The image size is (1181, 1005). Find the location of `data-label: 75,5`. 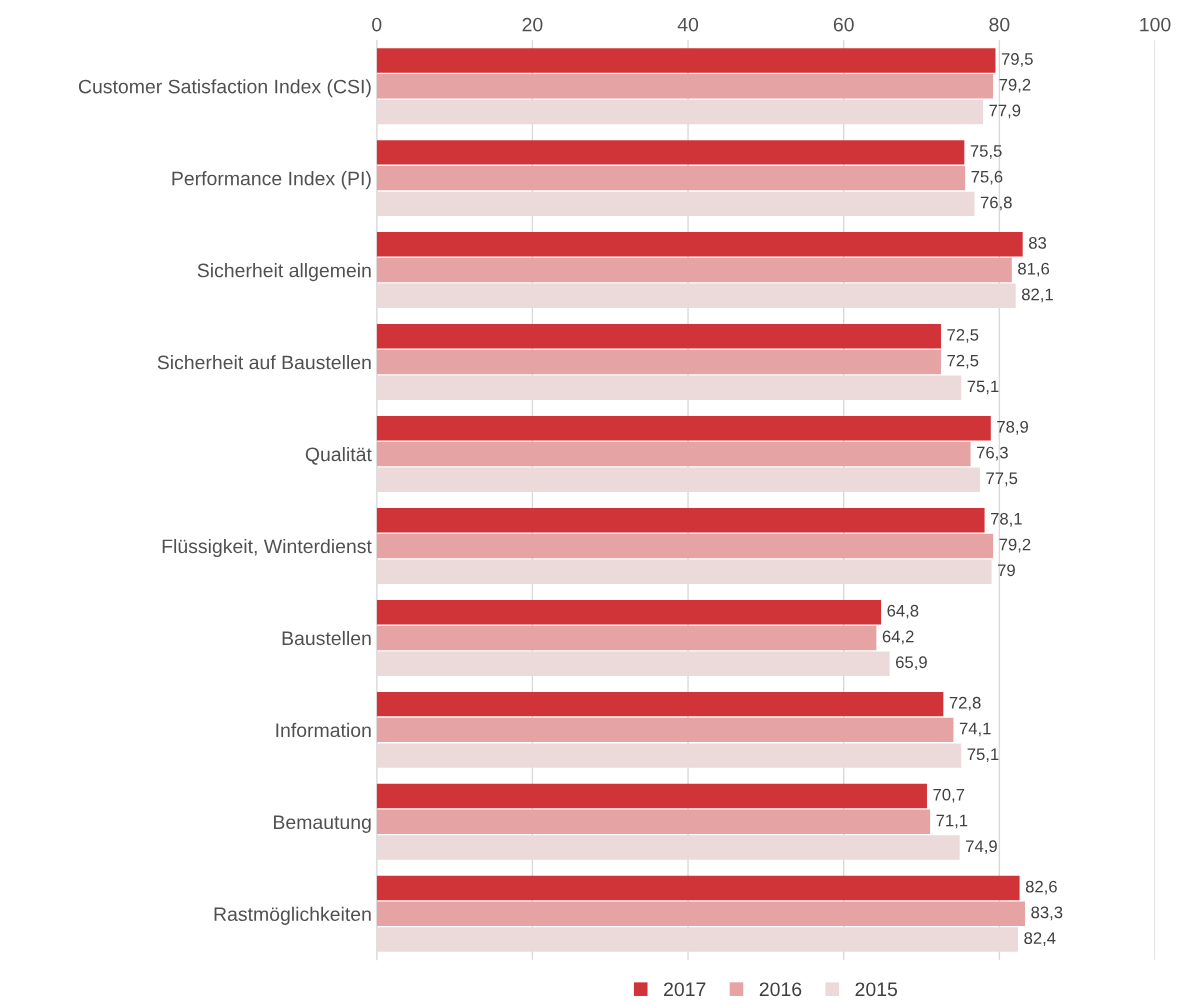

data-label: 75,5 is located at coordinates (986, 152).